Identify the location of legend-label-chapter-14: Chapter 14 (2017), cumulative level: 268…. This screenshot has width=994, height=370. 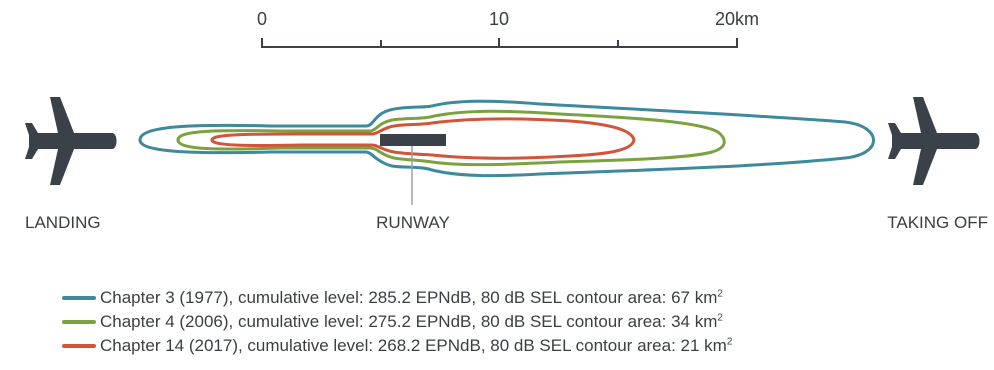
(416, 345).